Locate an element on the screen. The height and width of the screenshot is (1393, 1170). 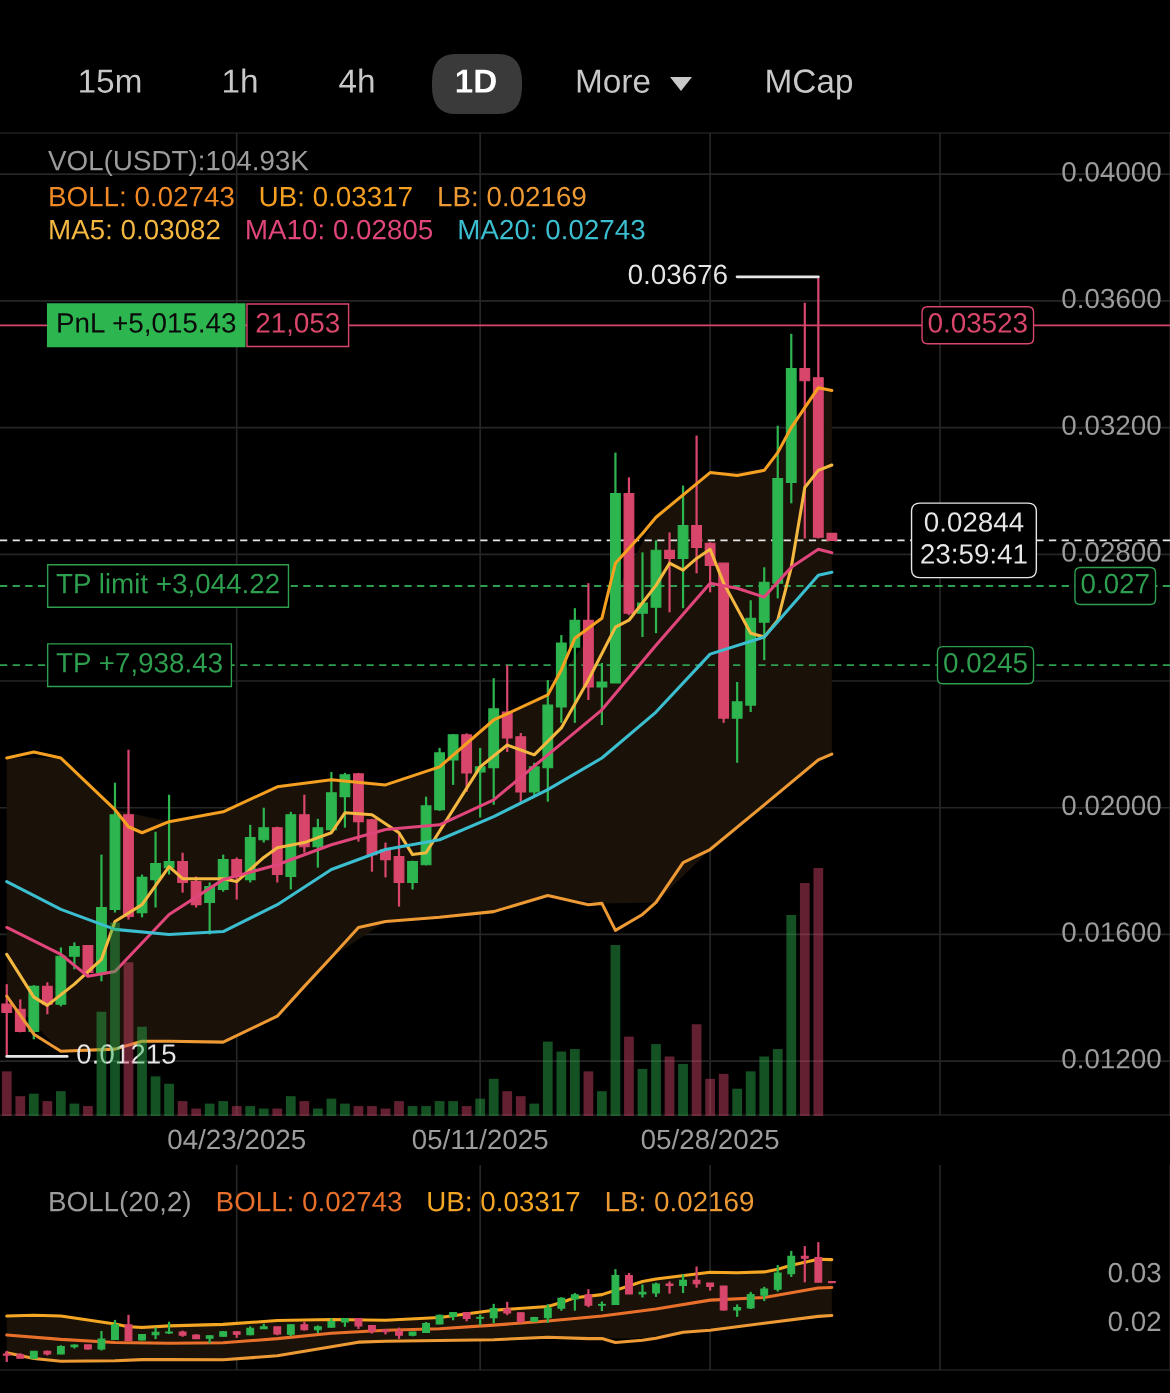
text: MA10: 0.02805 is located at coordinates (340, 229).